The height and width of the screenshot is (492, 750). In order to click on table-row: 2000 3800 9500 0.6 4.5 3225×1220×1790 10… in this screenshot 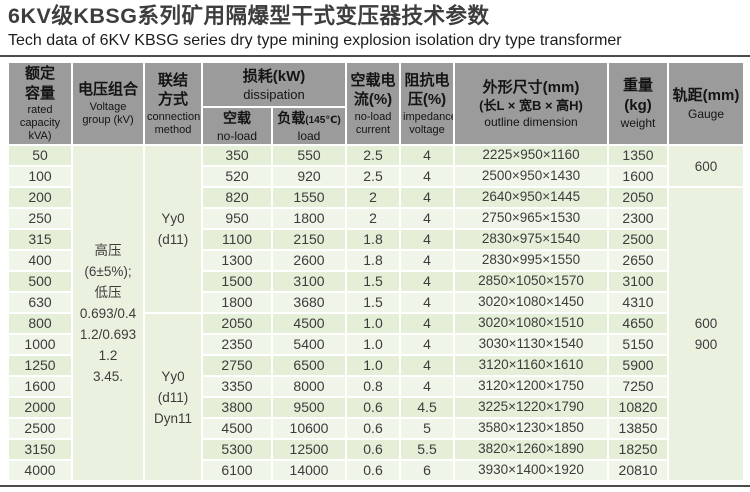, I will do `click(375, 408)`.